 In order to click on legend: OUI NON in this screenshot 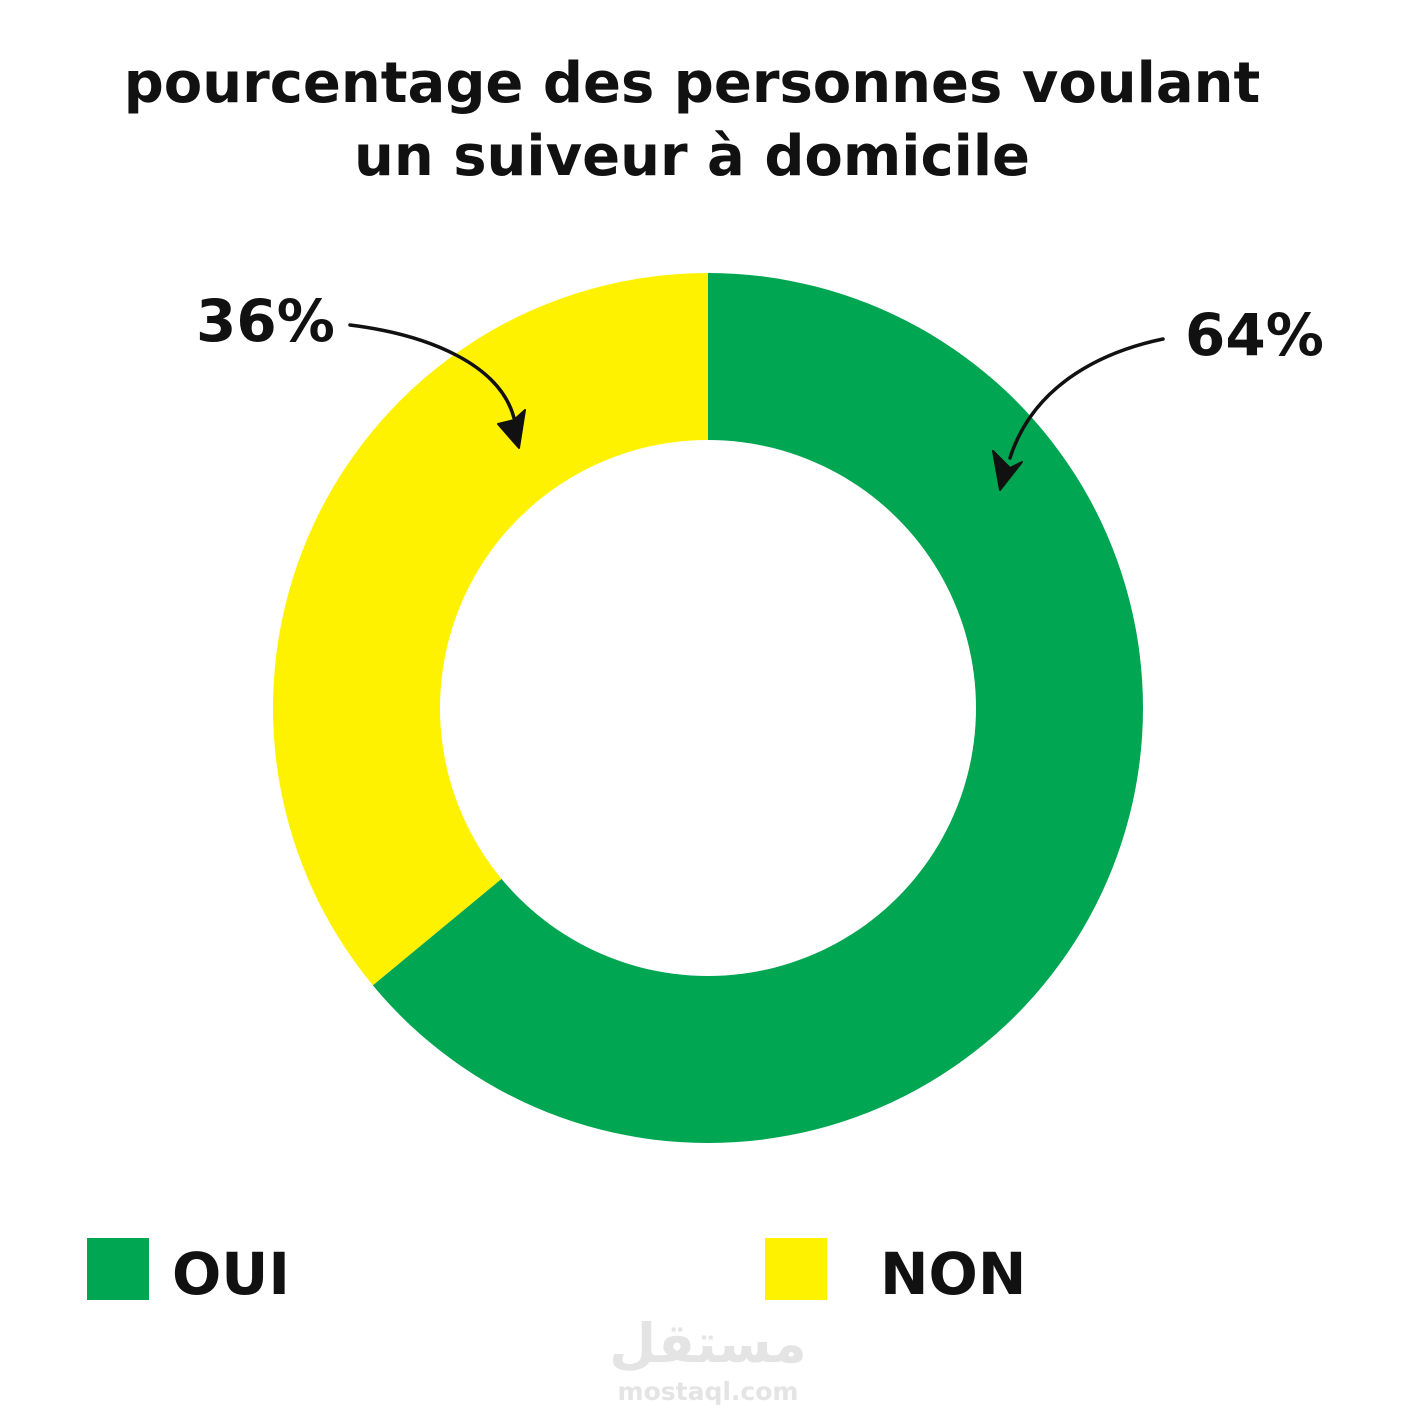, I will do `click(556, 1273)`.